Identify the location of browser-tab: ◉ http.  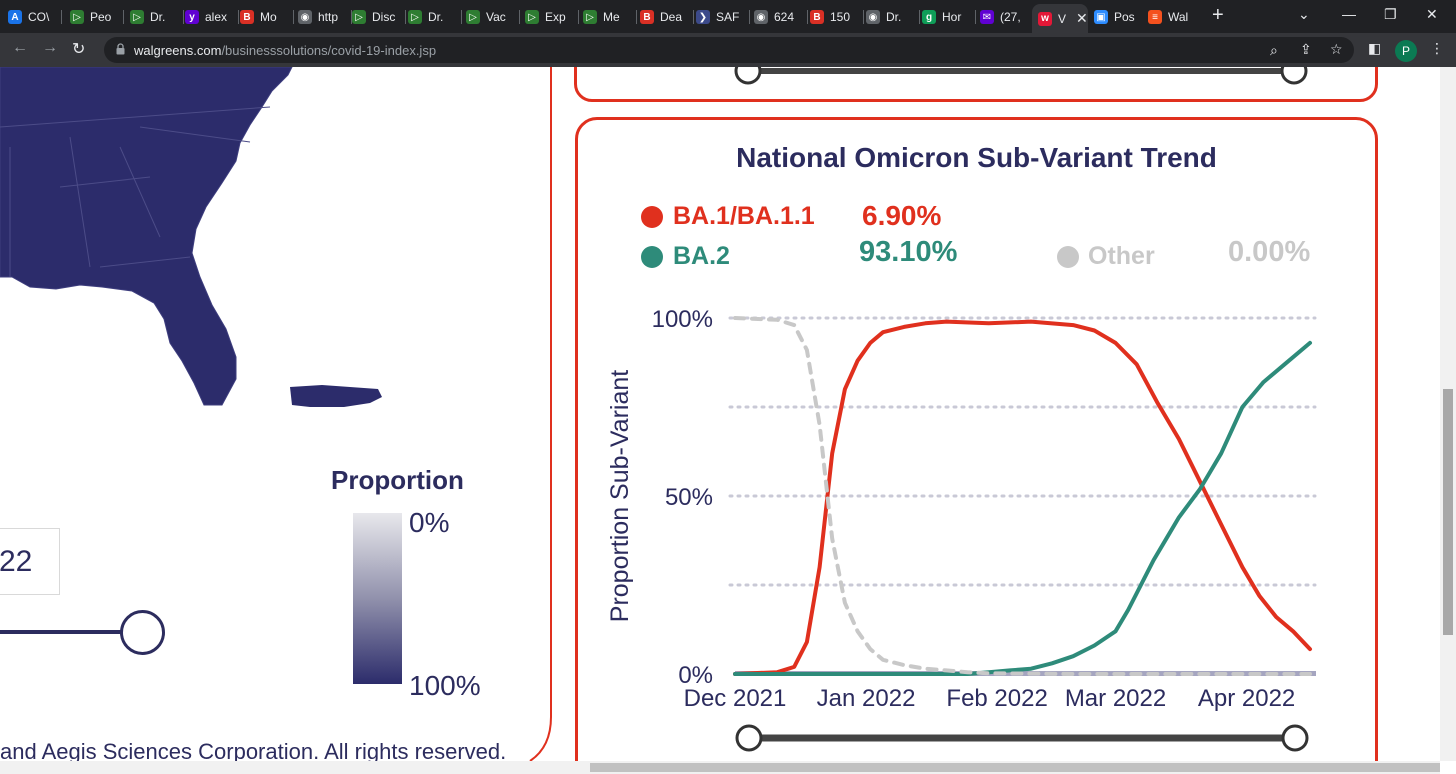
(325, 17).